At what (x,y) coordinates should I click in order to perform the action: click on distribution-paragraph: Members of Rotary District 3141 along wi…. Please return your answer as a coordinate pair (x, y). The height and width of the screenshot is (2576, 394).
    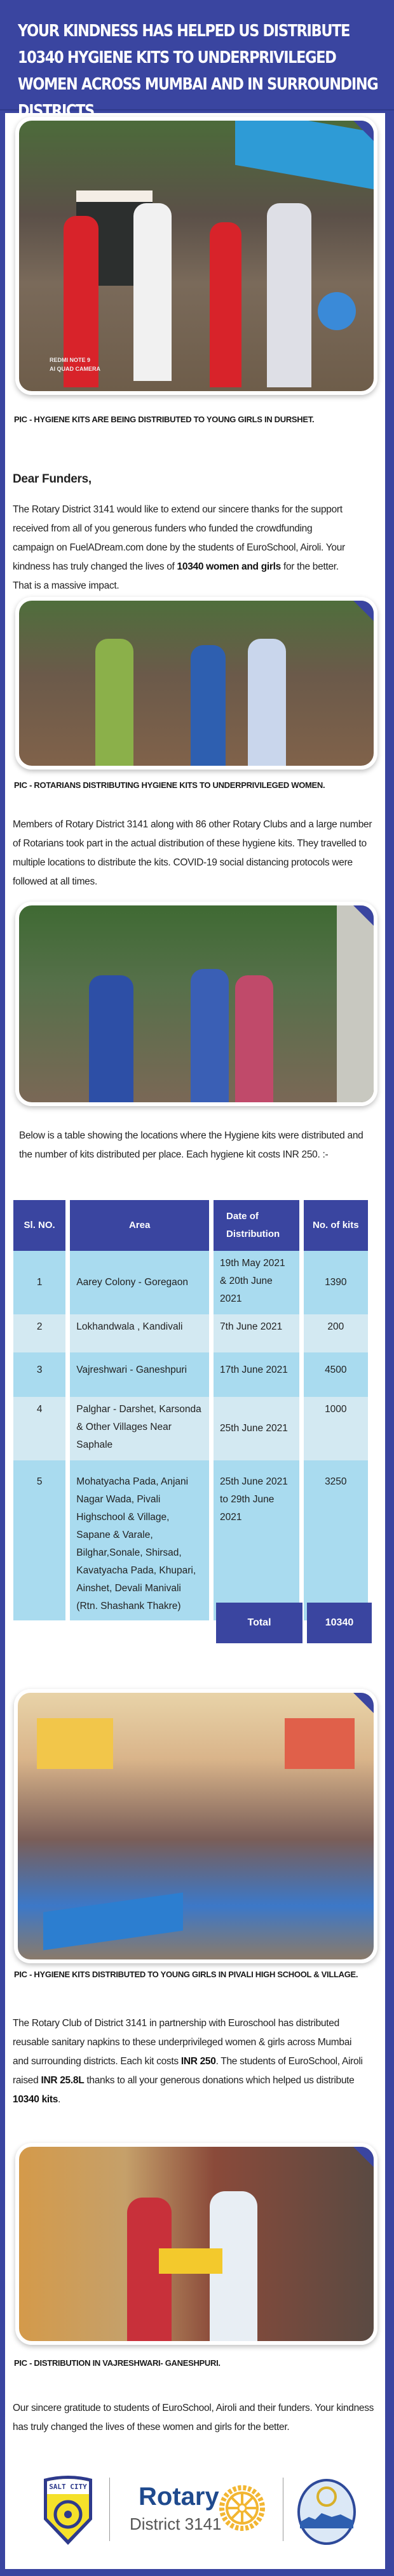
    Looking at the image, I should click on (192, 853).